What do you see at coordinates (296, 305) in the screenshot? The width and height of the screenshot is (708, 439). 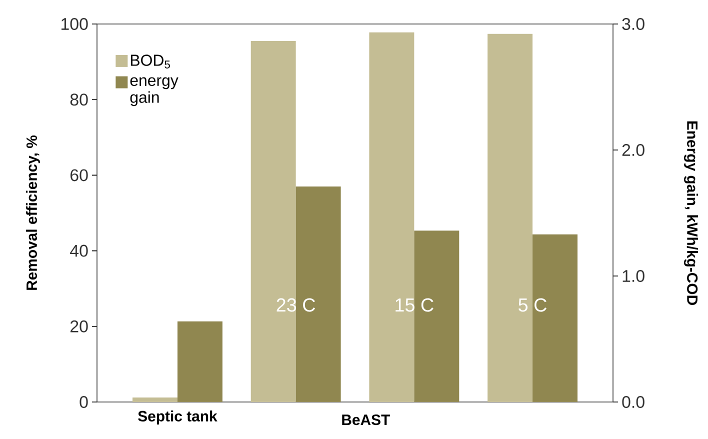 I see `annotation: 23 C` at bounding box center [296, 305].